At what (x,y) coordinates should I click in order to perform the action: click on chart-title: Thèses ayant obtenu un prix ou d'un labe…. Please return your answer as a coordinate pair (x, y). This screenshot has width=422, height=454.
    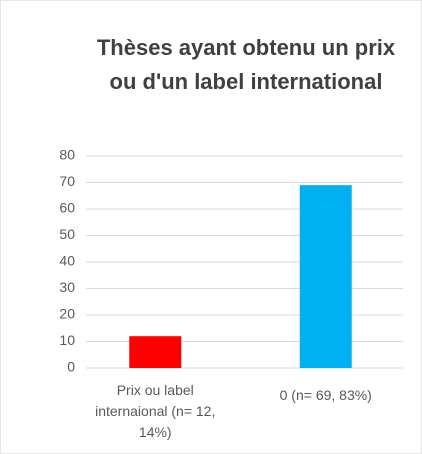
    Looking at the image, I should click on (246, 64).